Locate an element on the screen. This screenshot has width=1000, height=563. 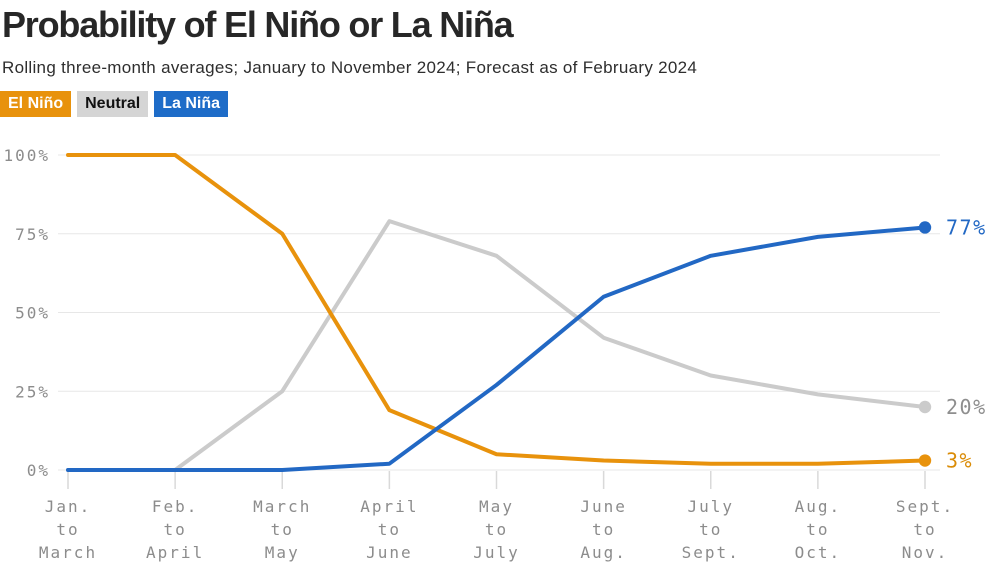
legend-item-neutral: Neutral is located at coordinates (113, 104).